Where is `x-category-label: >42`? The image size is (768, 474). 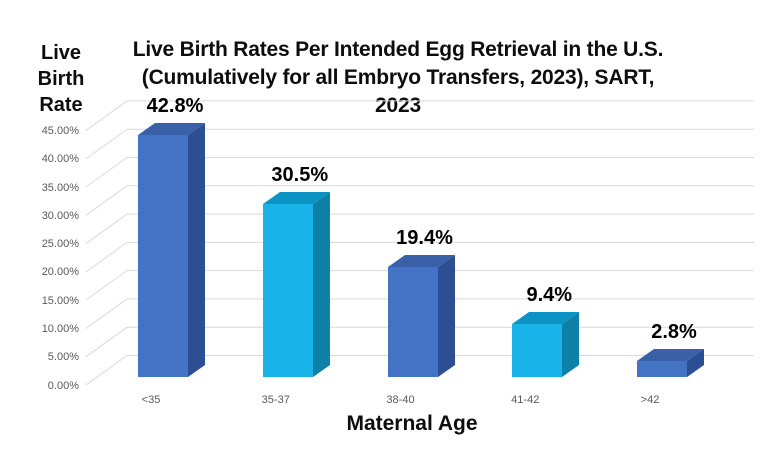
x-category-label: >42 is located at coordinates (650, 400).